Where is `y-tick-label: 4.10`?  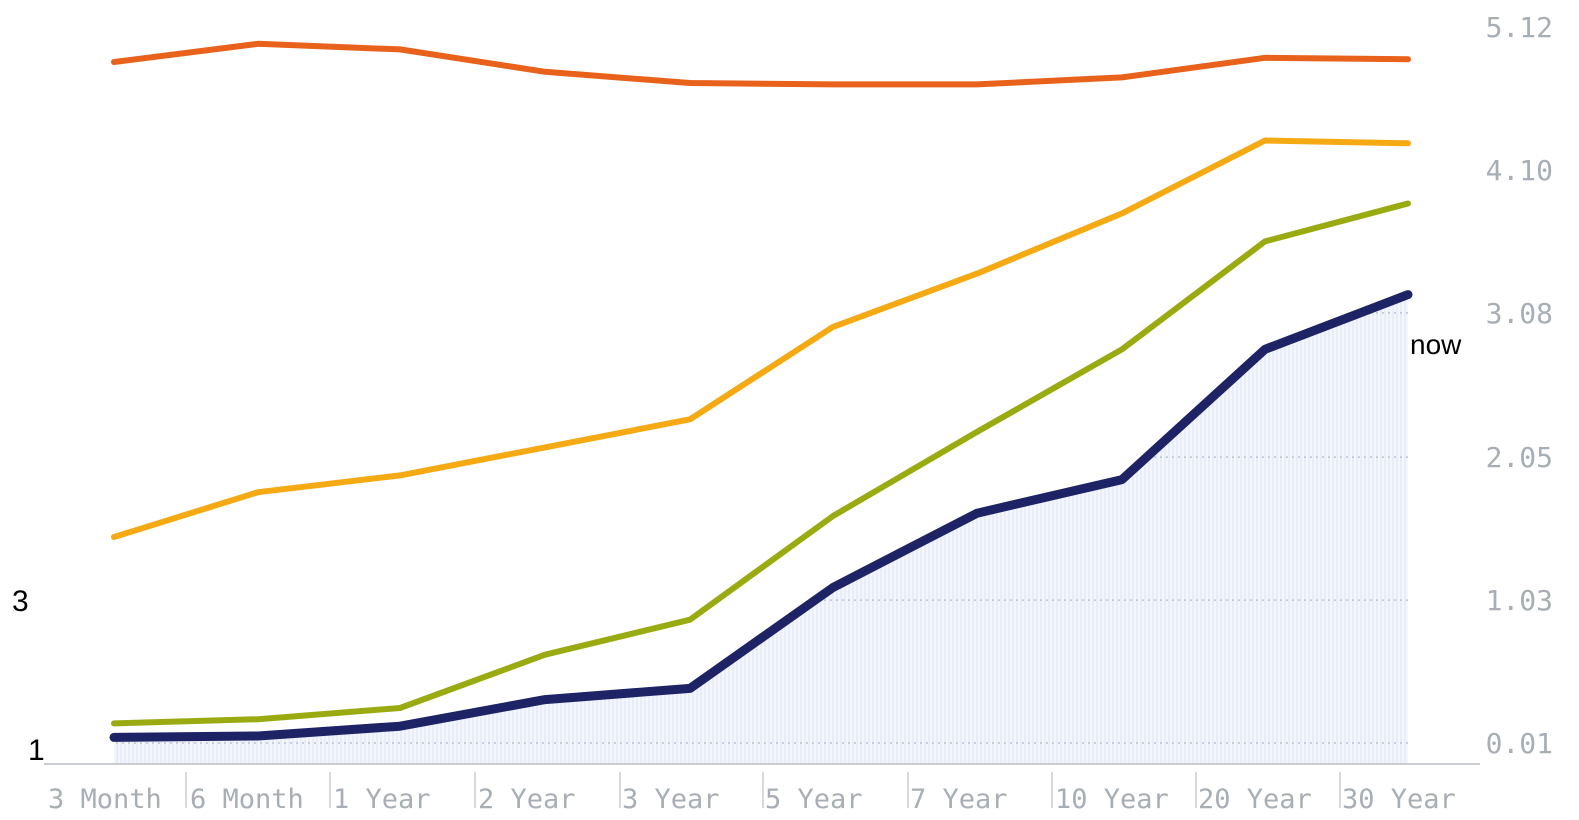
y-tick-label: 4.10 is located at coordinates (1519, 170).